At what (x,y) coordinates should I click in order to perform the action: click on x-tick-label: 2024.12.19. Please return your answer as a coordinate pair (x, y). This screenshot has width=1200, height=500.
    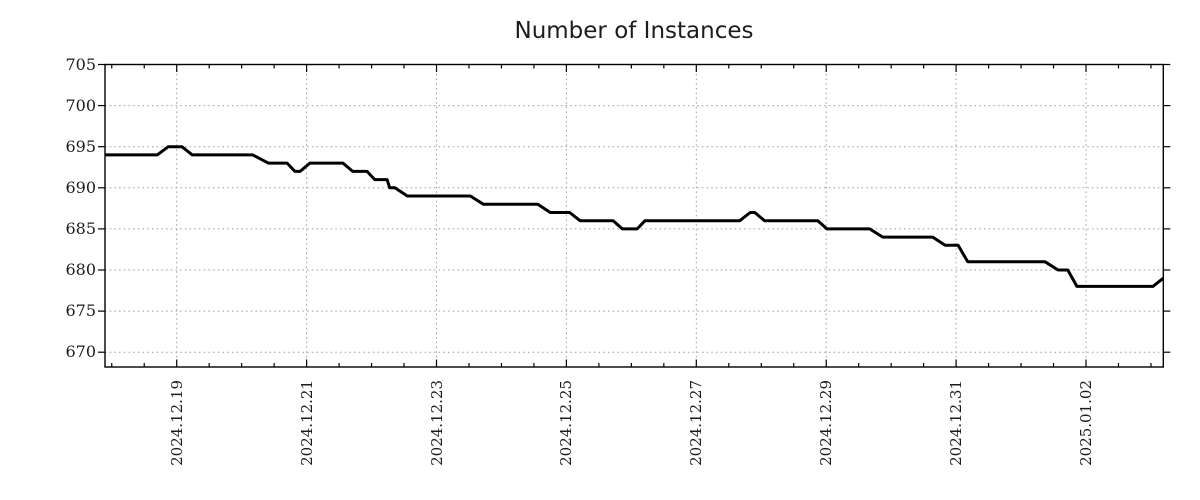
    Looking at the image, I should click on (176, 423).